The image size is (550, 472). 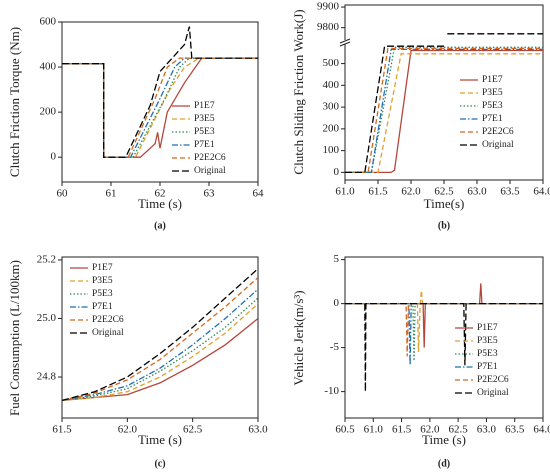 What do you see at coordinates (298, 337) in the screenshot?
I see `y-axis-title: Vehicle Jerk(m/s³)` at bounding box center [298, 337].